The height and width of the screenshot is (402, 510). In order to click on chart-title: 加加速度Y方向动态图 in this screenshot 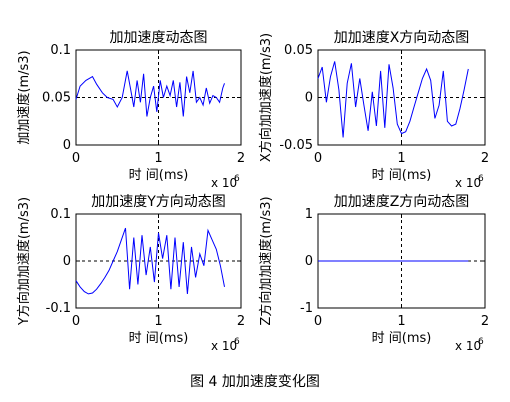, I will do `click(158, 202)`.